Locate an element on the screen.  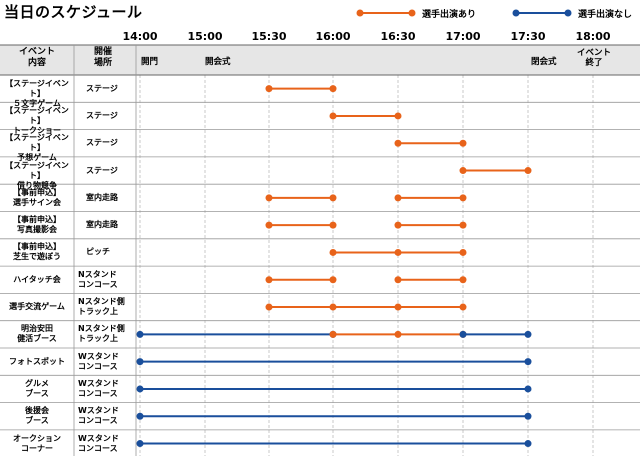
row-event-line: 後援会 is located at coordinates (37, 411).